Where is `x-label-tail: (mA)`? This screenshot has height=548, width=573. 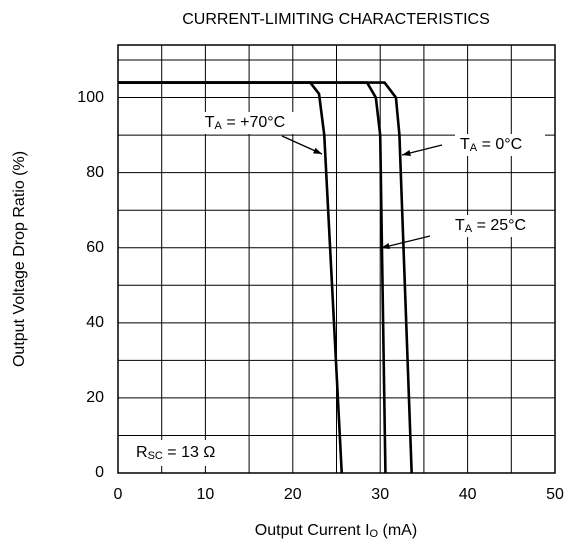 x-label-tail: (mA) is located at coordinates (397, 530).